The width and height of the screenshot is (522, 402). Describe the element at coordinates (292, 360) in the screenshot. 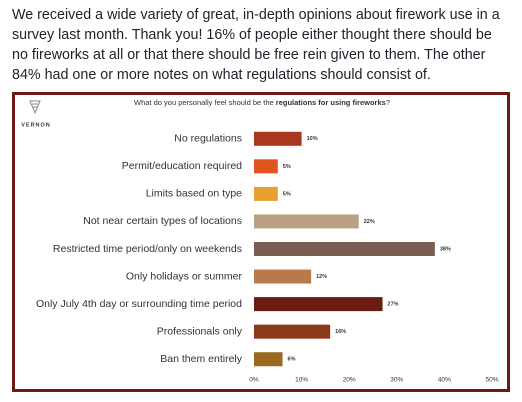

I see `value-label: 6%` at that location.